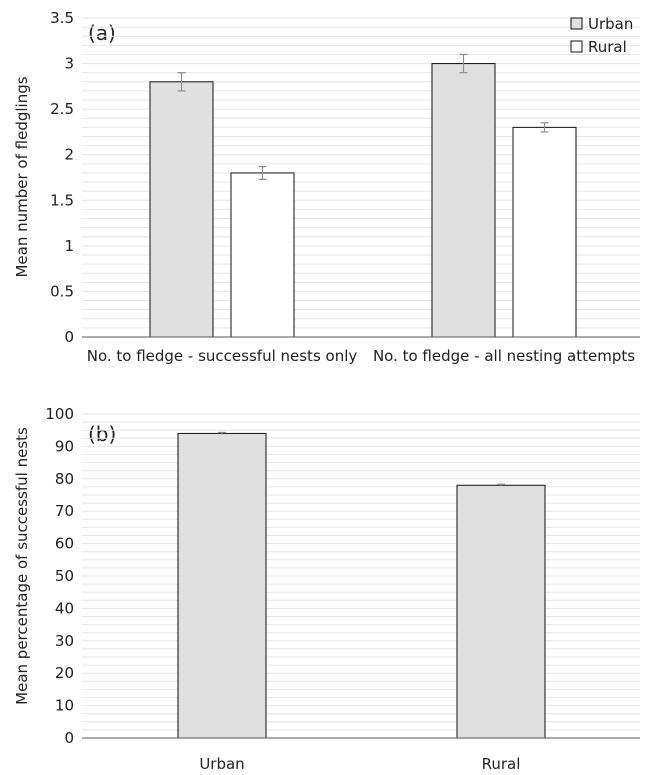 The width and height of the screenshot is (648, 775). Describe the element at coordinates (576, 46) in the screenshot. I see `legend-swatch-rural` at that location.